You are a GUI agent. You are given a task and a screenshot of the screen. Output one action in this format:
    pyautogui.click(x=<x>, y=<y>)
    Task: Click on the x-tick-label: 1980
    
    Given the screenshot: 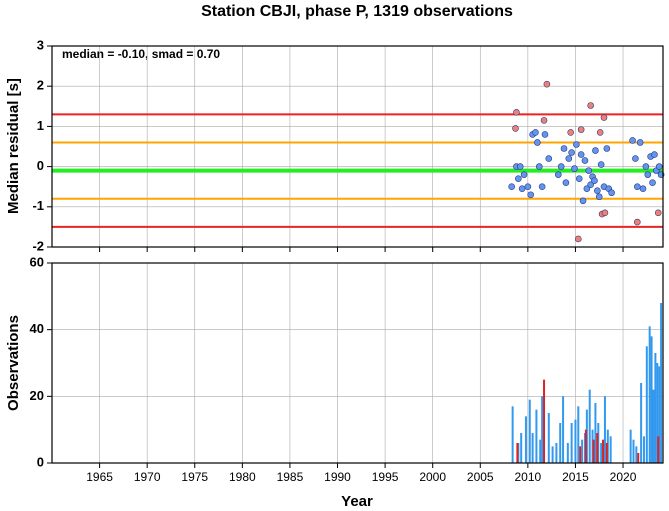 What is the action you would take?
    pyautogui.click(x=242, y=477)
    